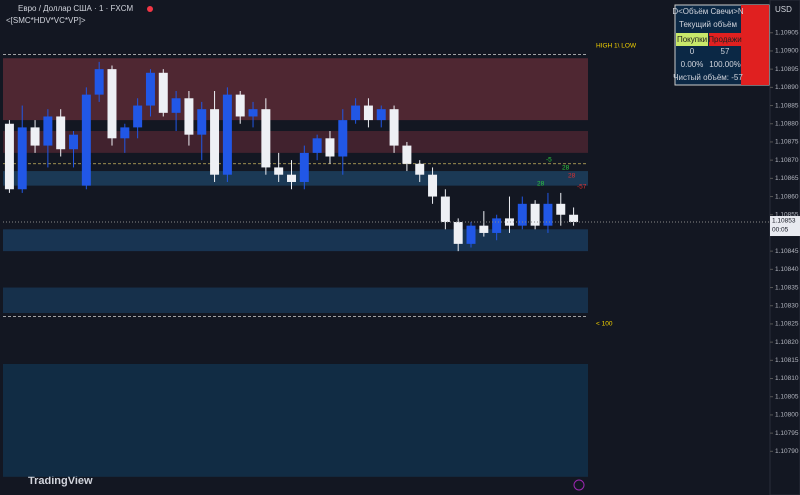 Image resolution: width=800 pixels, height=495 pixels. I want to click on last-price: 1.10853, so click(784, 221).